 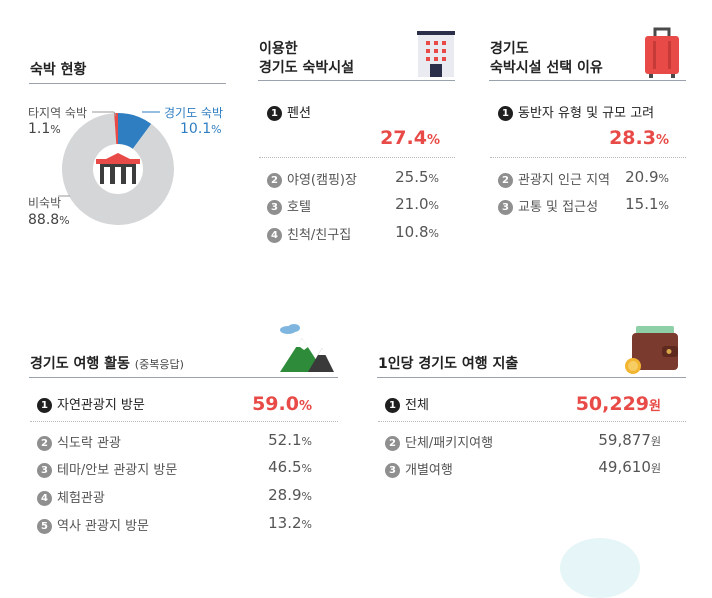 I want to click on activity-title-note: (중복응답), so click(x=159, y=364).